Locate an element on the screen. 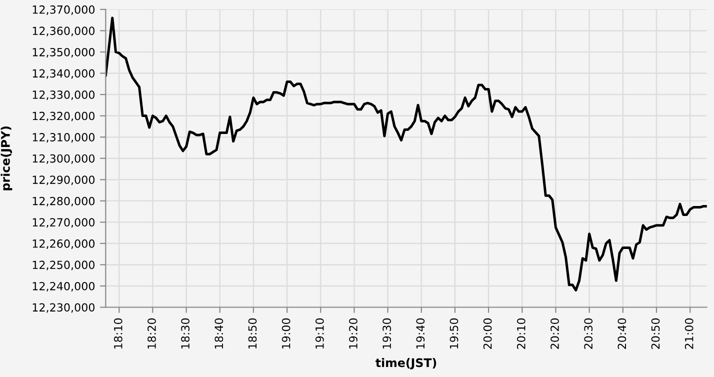 The height and width of the screenshot is (377, 714). y-tick-label: 12,290,000 is located at coordinates (63, 181).